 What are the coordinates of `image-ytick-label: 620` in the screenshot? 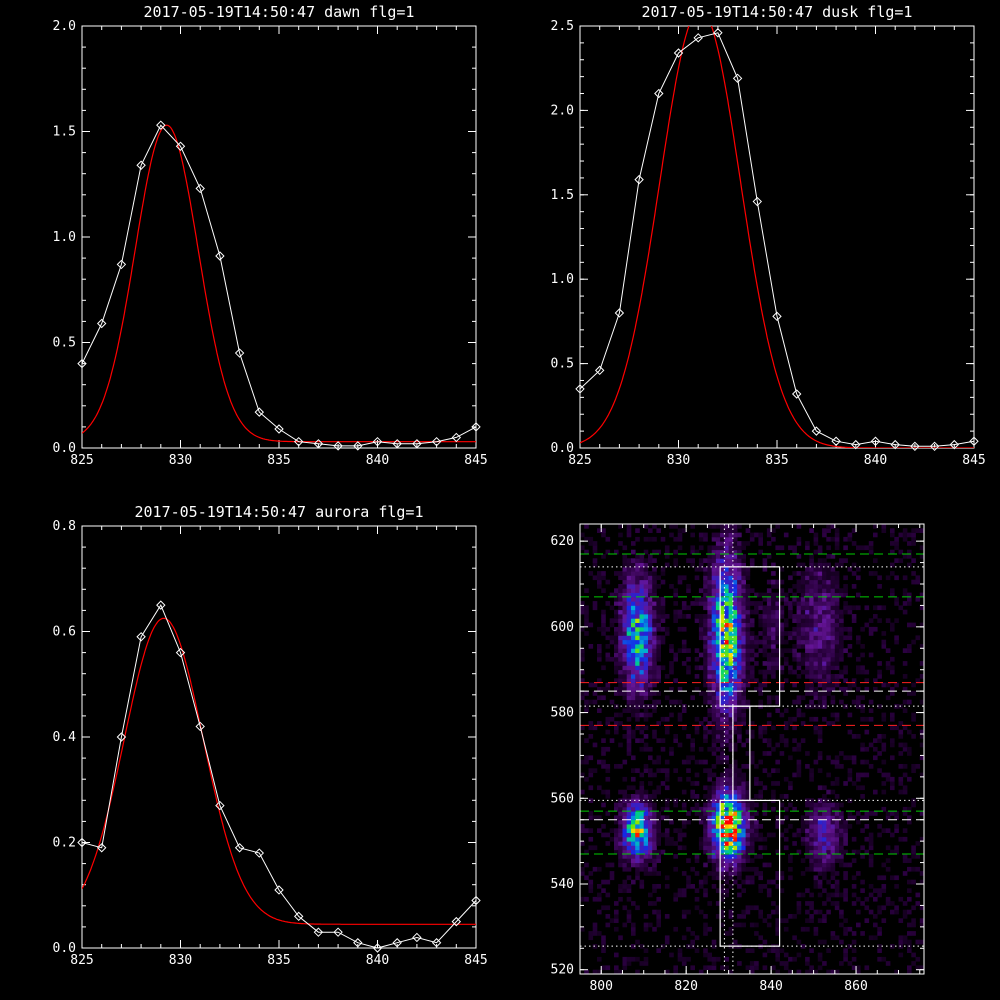 It's located at (562, 541).